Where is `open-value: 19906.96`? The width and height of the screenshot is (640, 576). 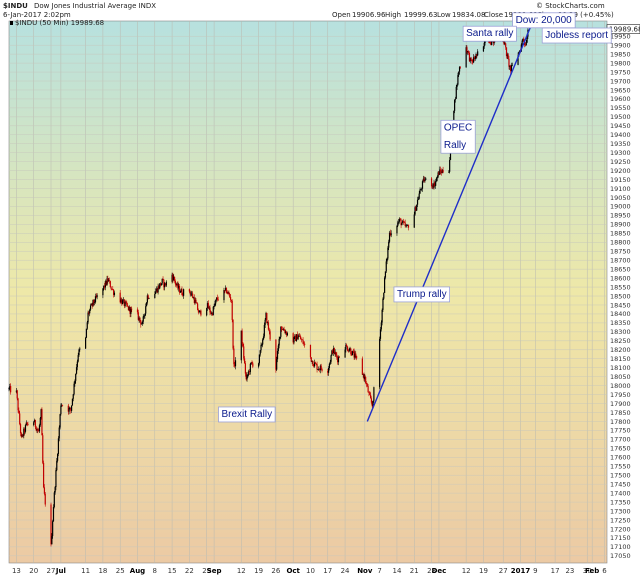
open-value: 19906.96 is located at coordinates (369, 15).